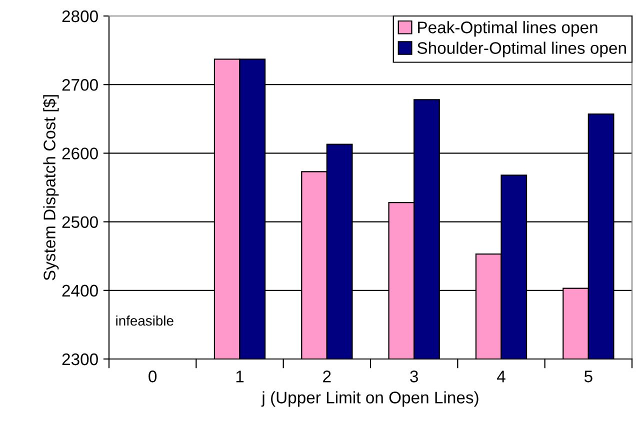  Describe the element at coordinates (501, 376) in the screenshot. I see `x-tick-label: 4` at that location.